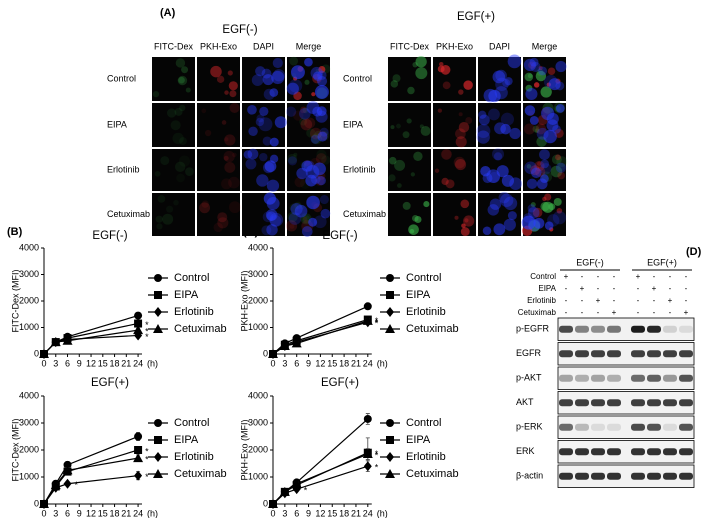  I want to click on protein-label: EGFR, so click(529, 353).